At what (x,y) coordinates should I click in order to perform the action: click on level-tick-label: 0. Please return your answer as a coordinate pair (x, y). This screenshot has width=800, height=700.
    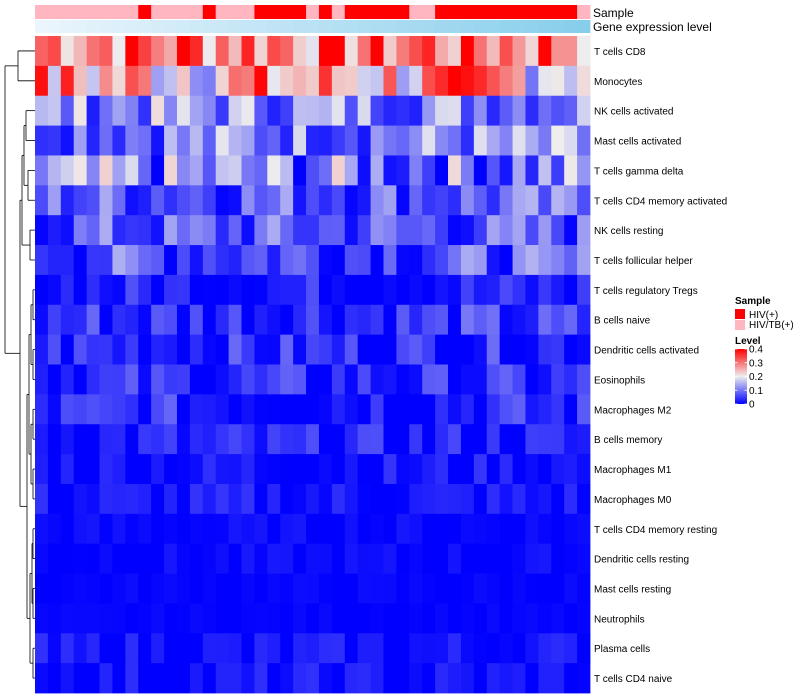
    Looking at the image, I should click on (752, 405).